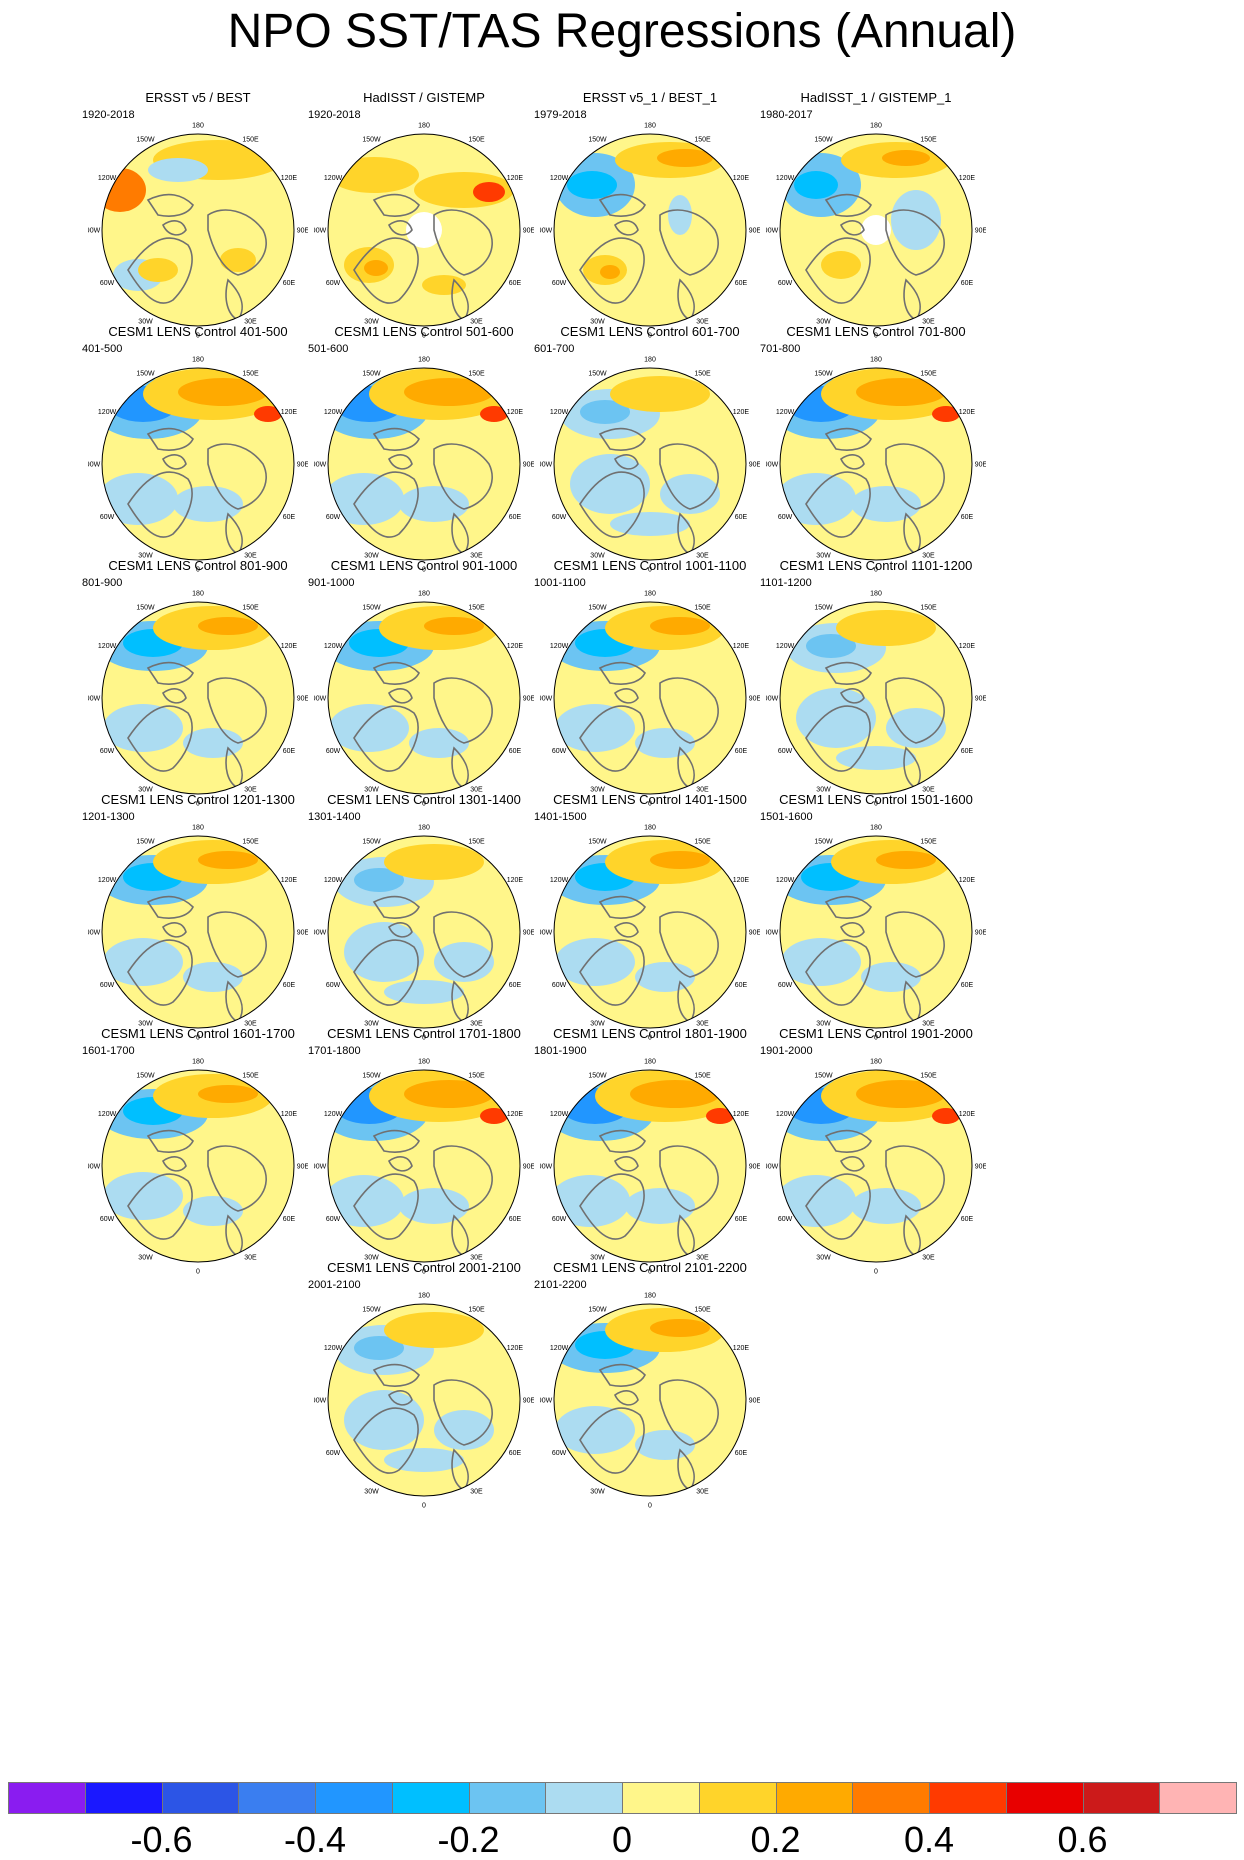 Image resolution: width=1244 pixels, height=1860 pixels. Describe the element at coordinates (331, 583) in the screenshot. I see `panel-period: 901-1000` at that location.